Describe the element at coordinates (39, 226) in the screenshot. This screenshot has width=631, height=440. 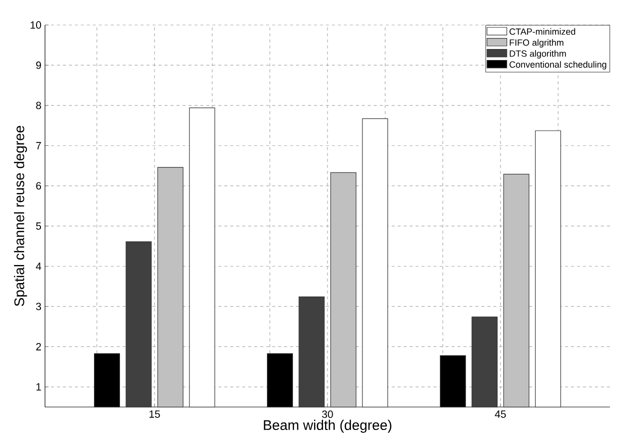
I see `y-tick-label: 5` at that location.